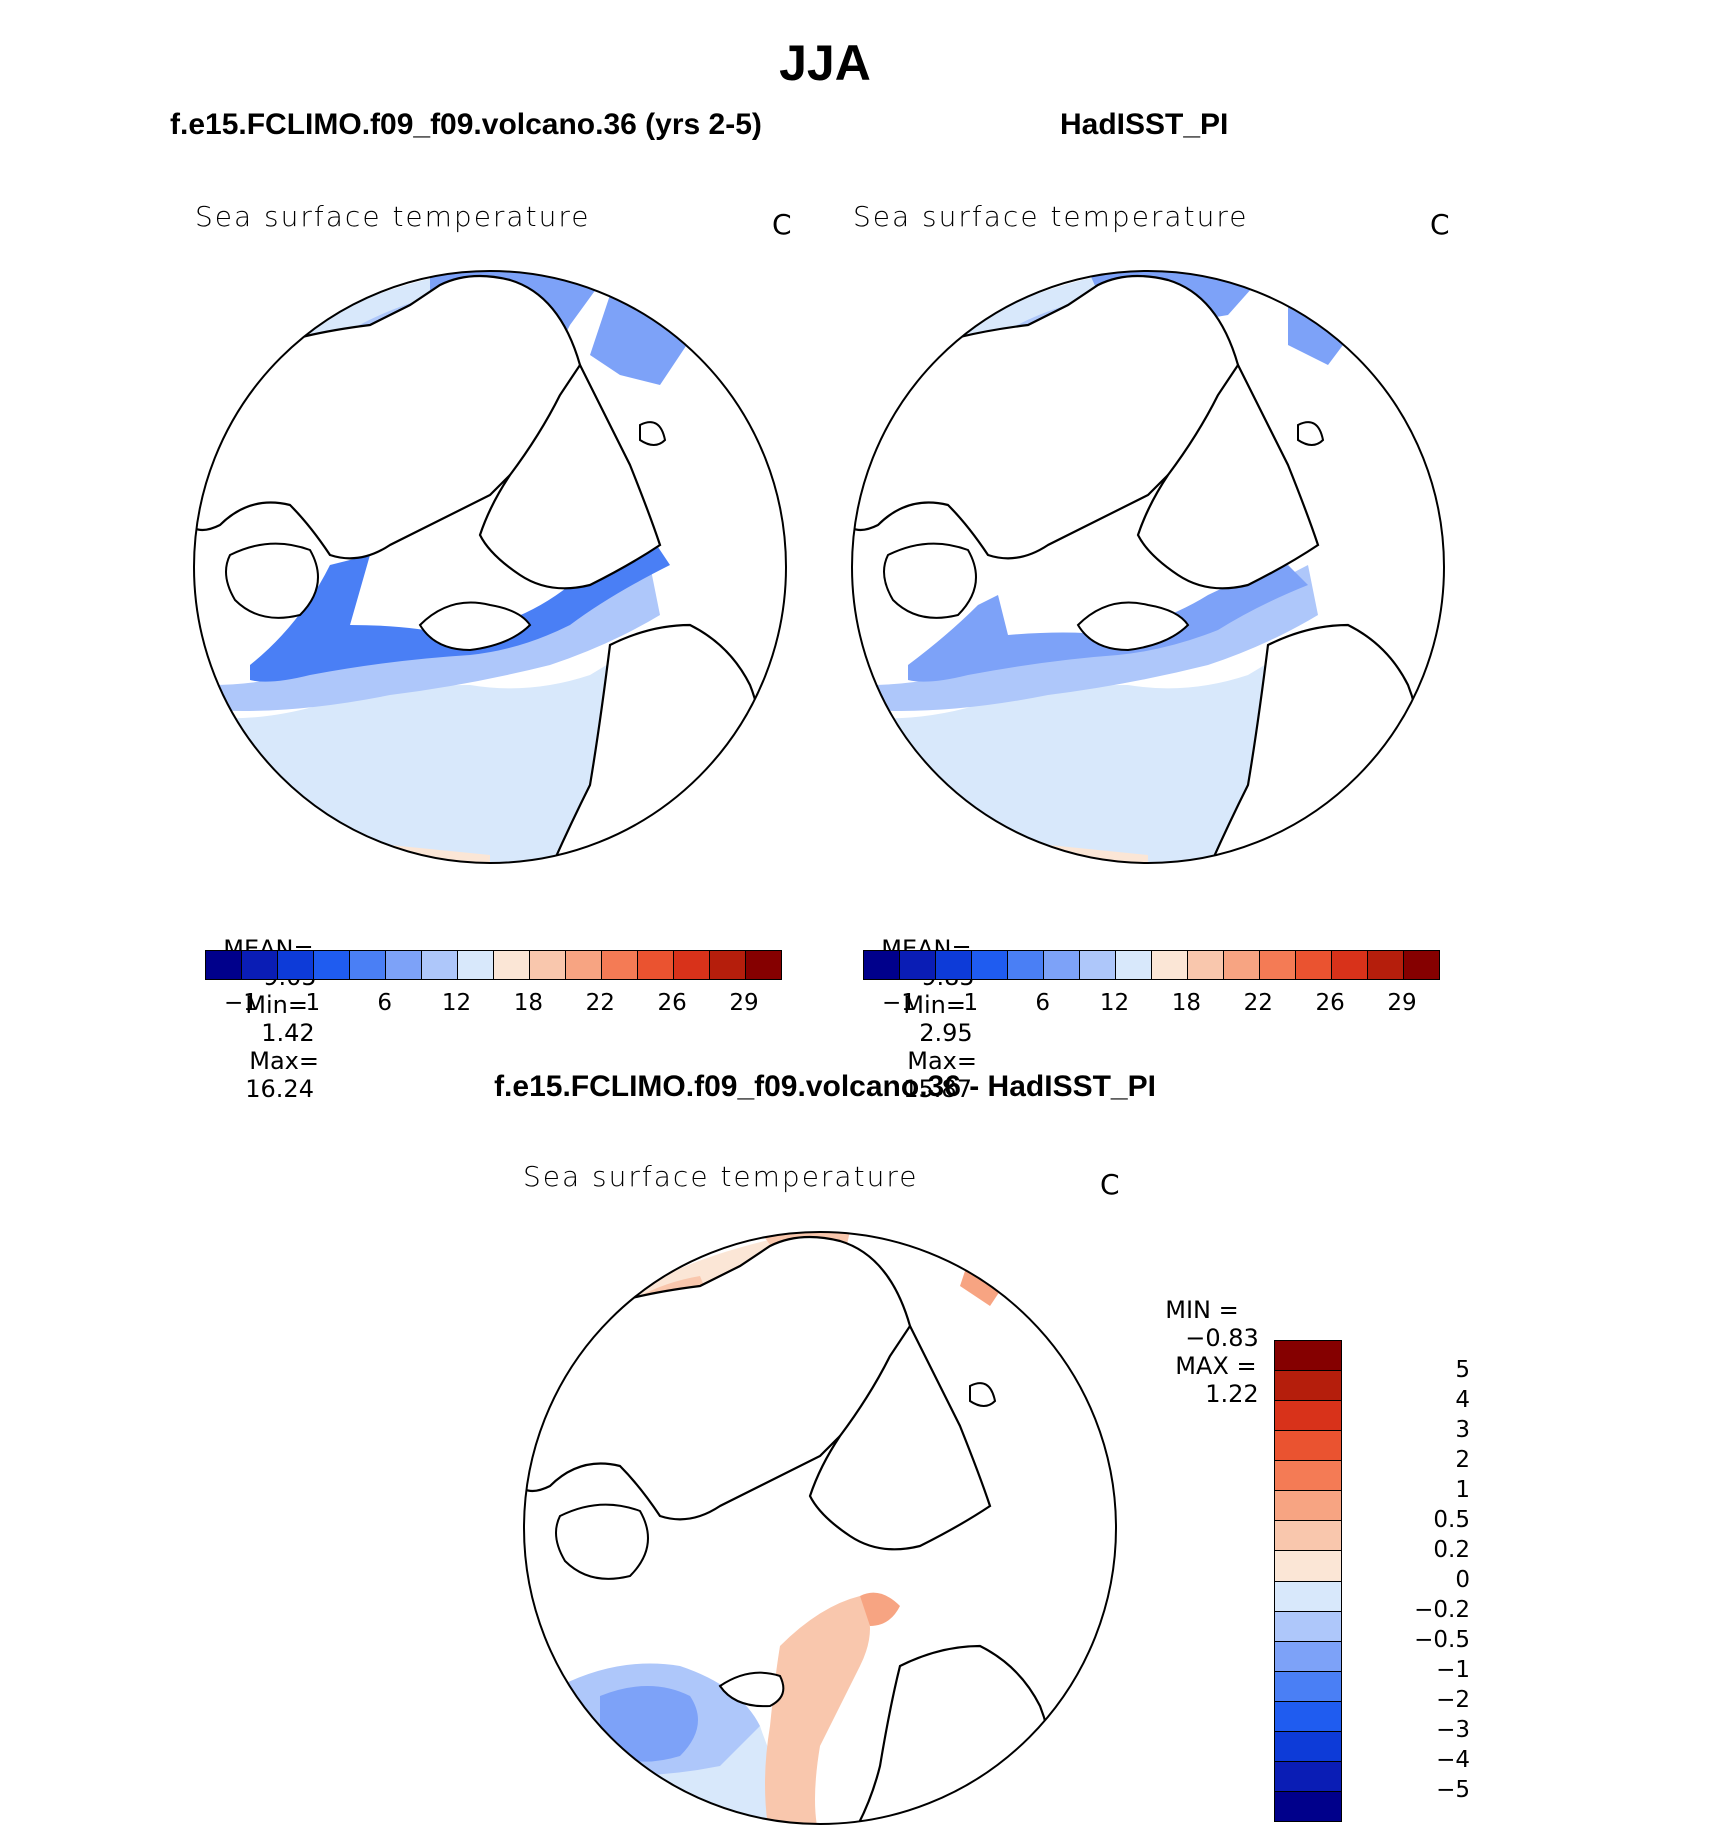 Image resolution: width=1710 pixels, height=1839 pixels. I want to click on polar-map-difference, so click(820, 1528).